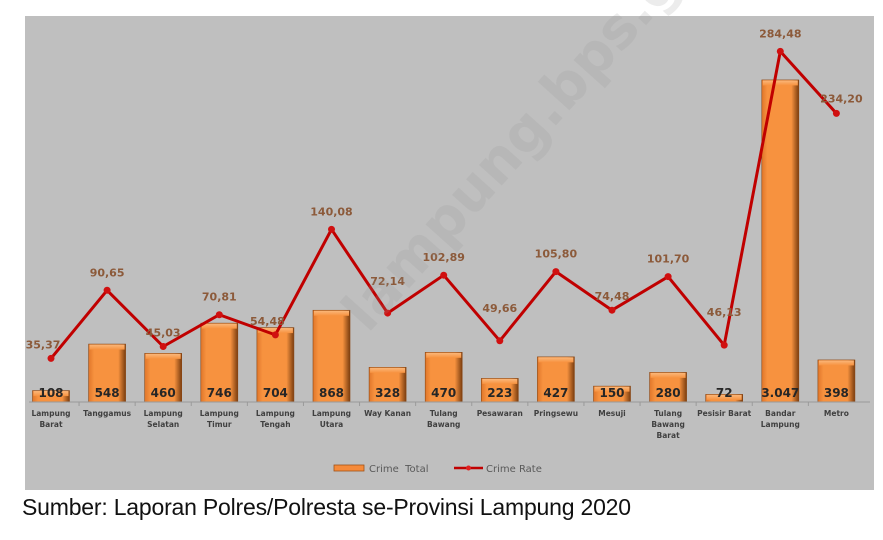  I want to click on bar-value-label: 868, so click(331, 393).